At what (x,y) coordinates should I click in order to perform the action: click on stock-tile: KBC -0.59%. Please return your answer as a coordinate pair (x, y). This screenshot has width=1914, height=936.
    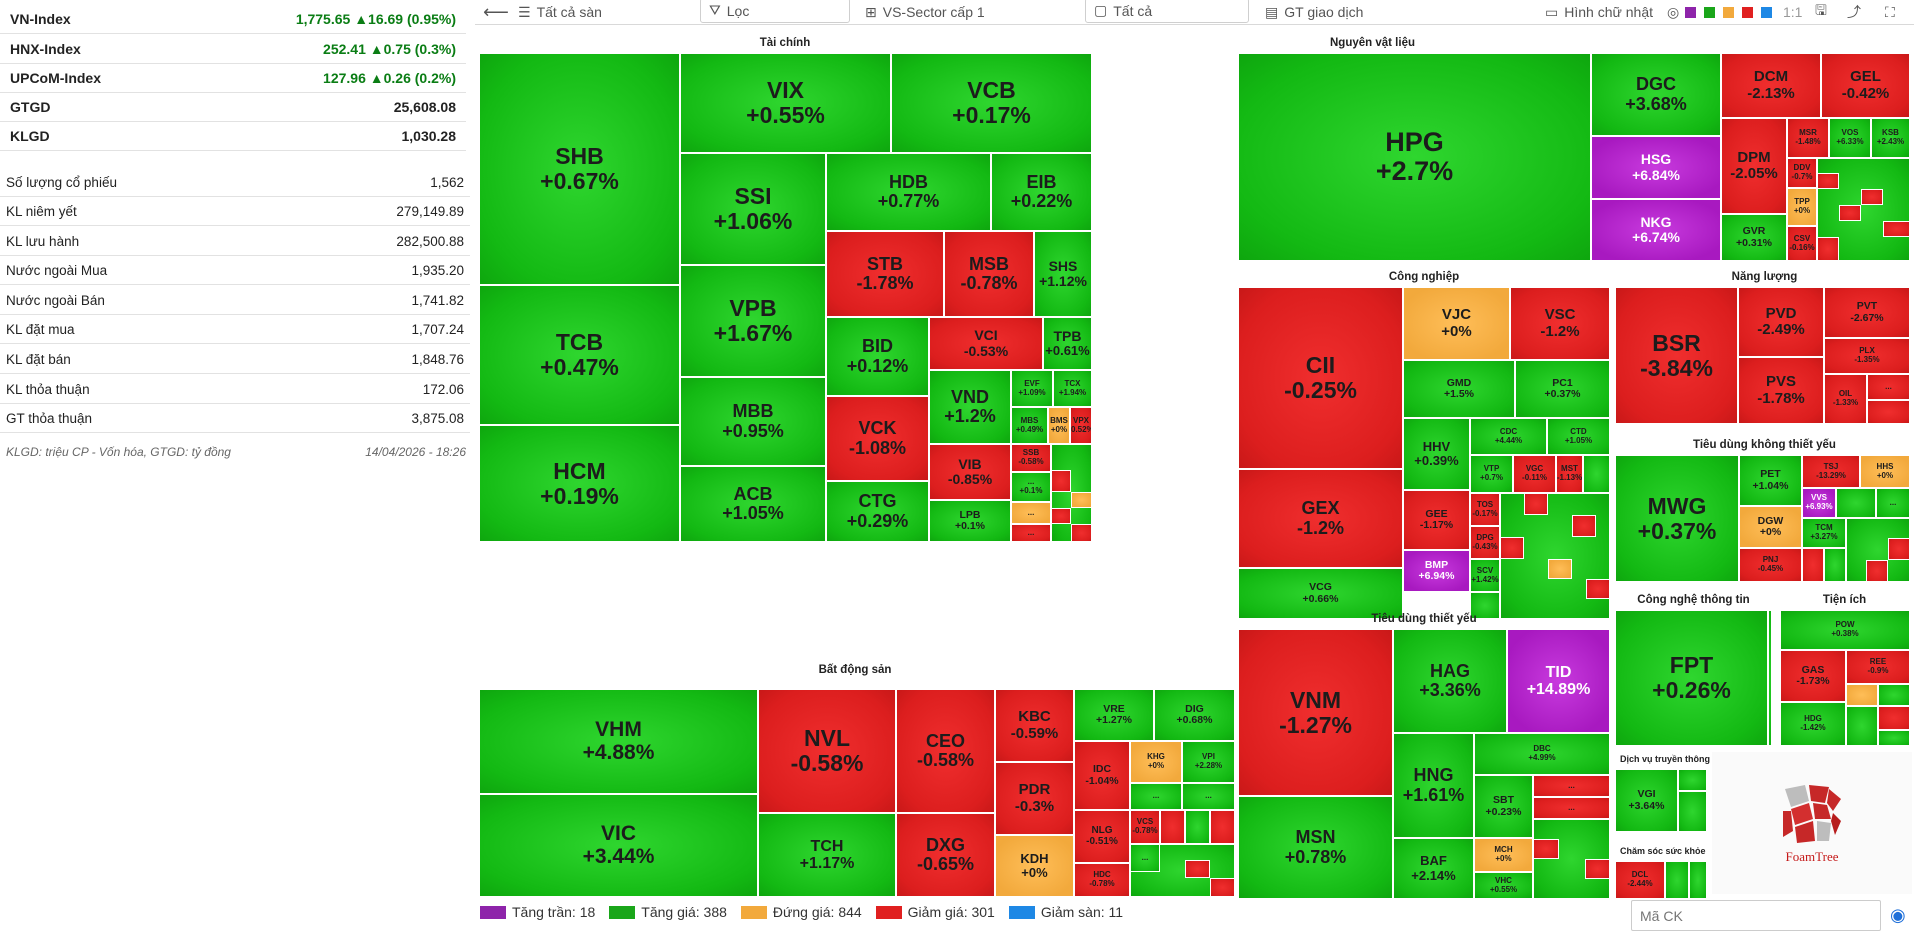
    Looking at the image, I should click on (1034, 725).